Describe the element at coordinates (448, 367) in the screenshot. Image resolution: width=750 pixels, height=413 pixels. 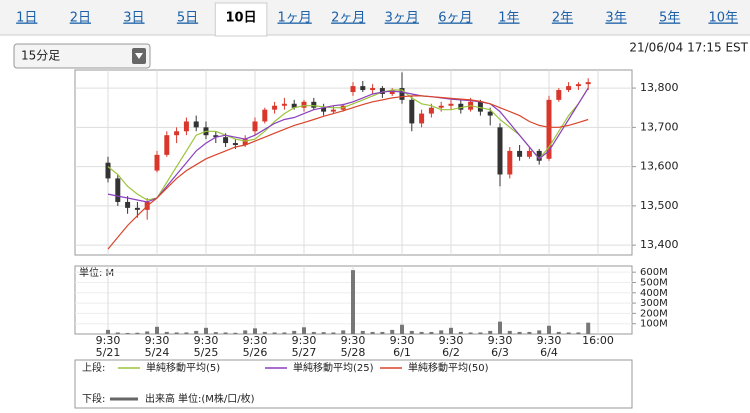
I see `legend-label: 単純移動平均(50)` at that location.